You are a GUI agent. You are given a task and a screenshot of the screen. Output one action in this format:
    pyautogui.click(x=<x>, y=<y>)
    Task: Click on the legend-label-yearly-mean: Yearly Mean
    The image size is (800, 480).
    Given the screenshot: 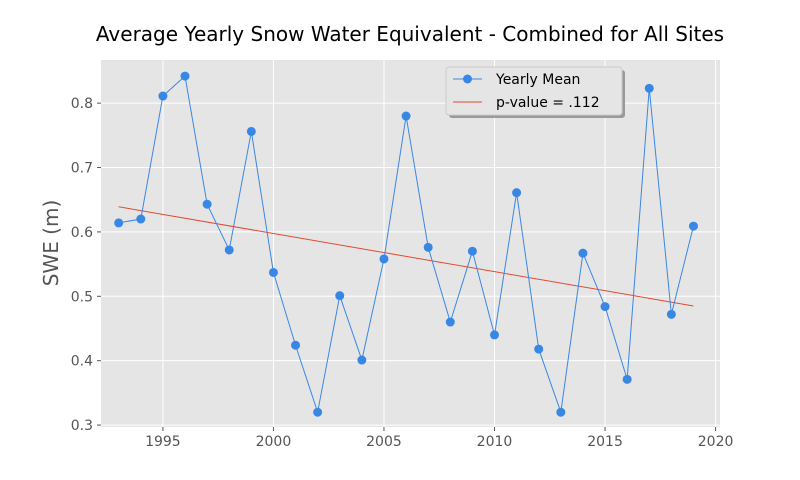 What is the action you would take?
    pyautogui.click(x=537, y=80)
    